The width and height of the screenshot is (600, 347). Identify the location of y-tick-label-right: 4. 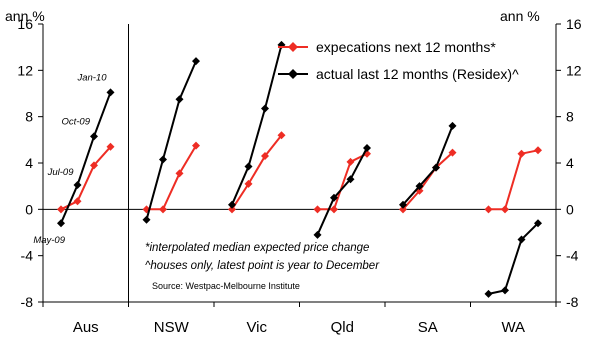
(570, 163).